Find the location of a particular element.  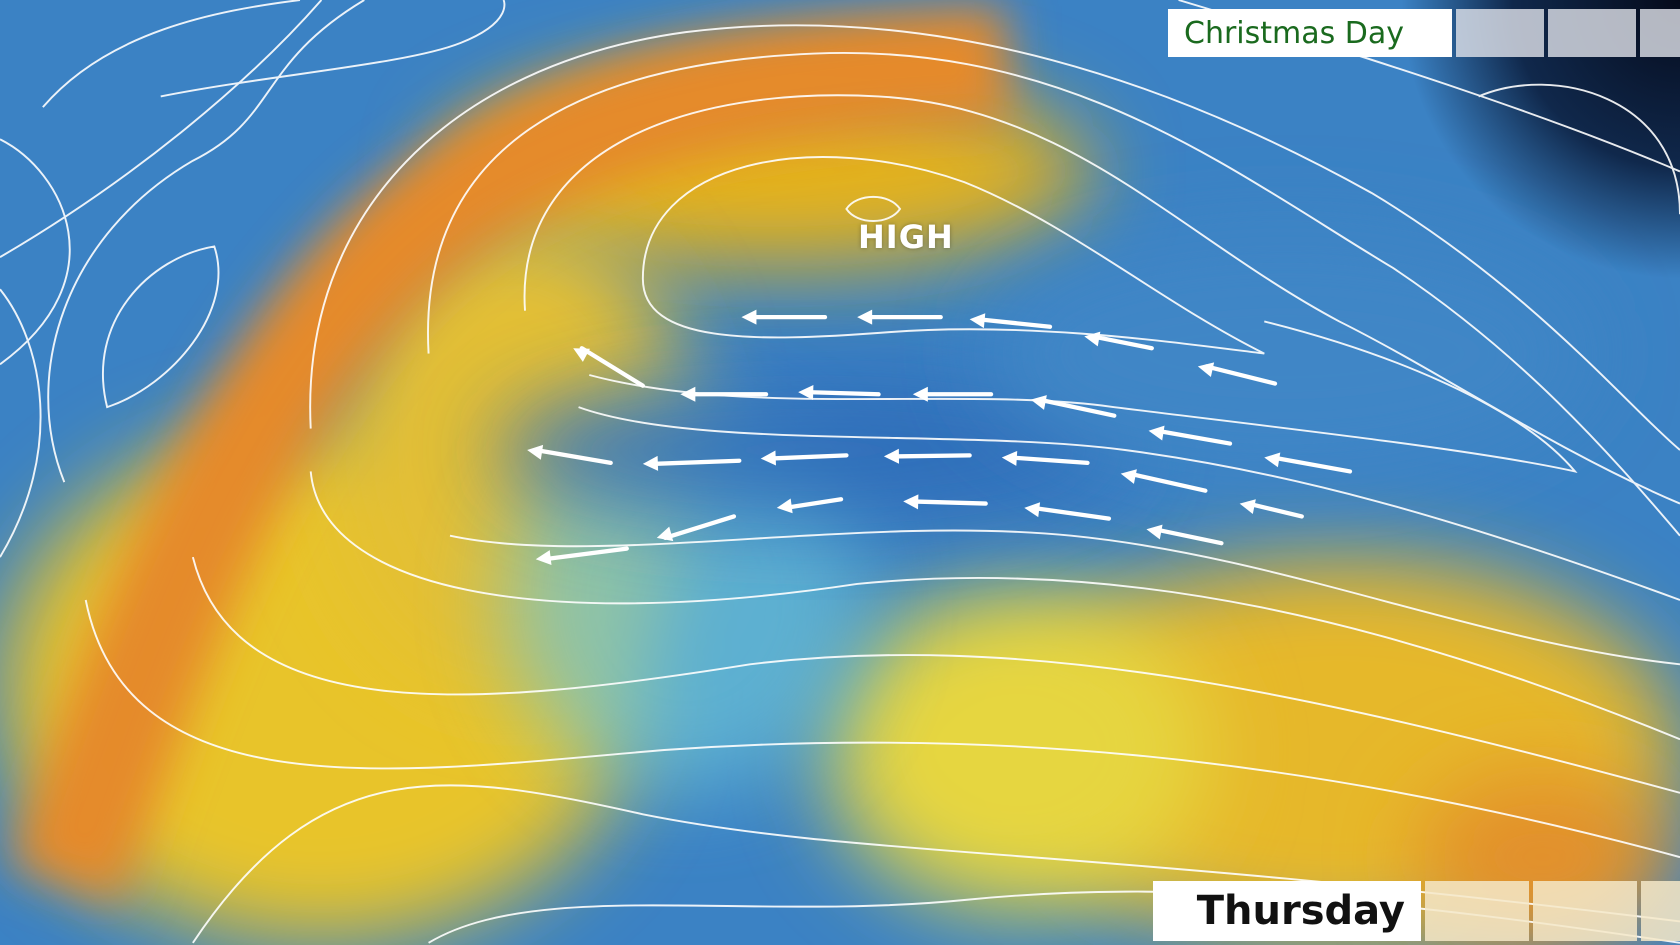

high-pressure-label: HIGH is located at coordinates (906, 237).